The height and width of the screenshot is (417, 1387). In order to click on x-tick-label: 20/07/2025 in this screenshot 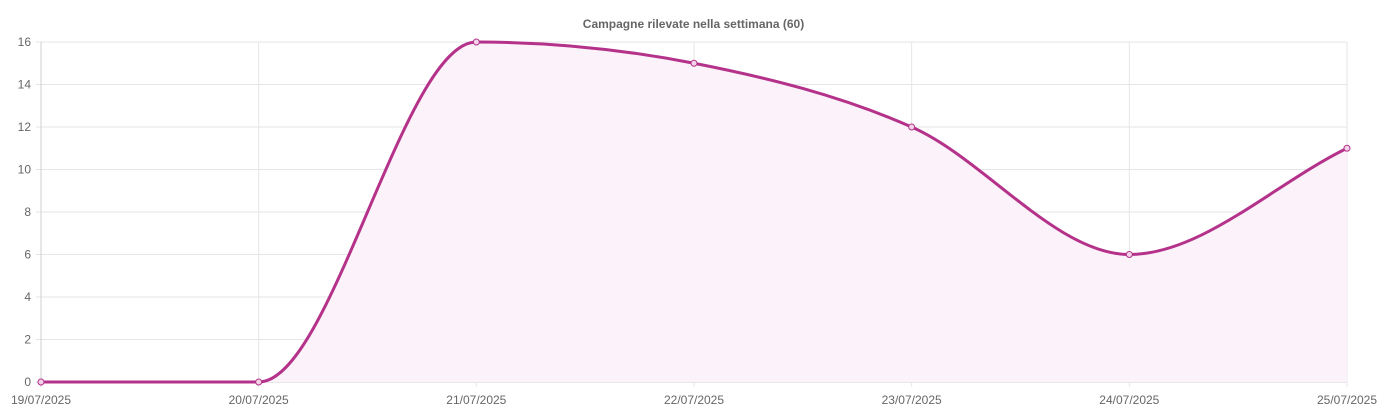, I will do `click(259, 400)`.